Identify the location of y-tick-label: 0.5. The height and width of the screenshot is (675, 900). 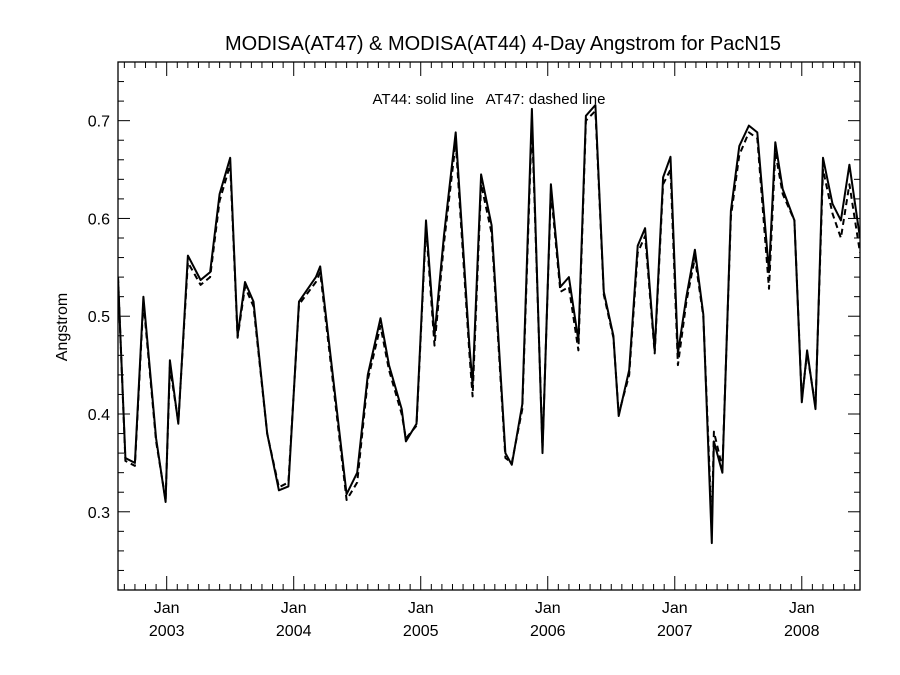
(99, 317).